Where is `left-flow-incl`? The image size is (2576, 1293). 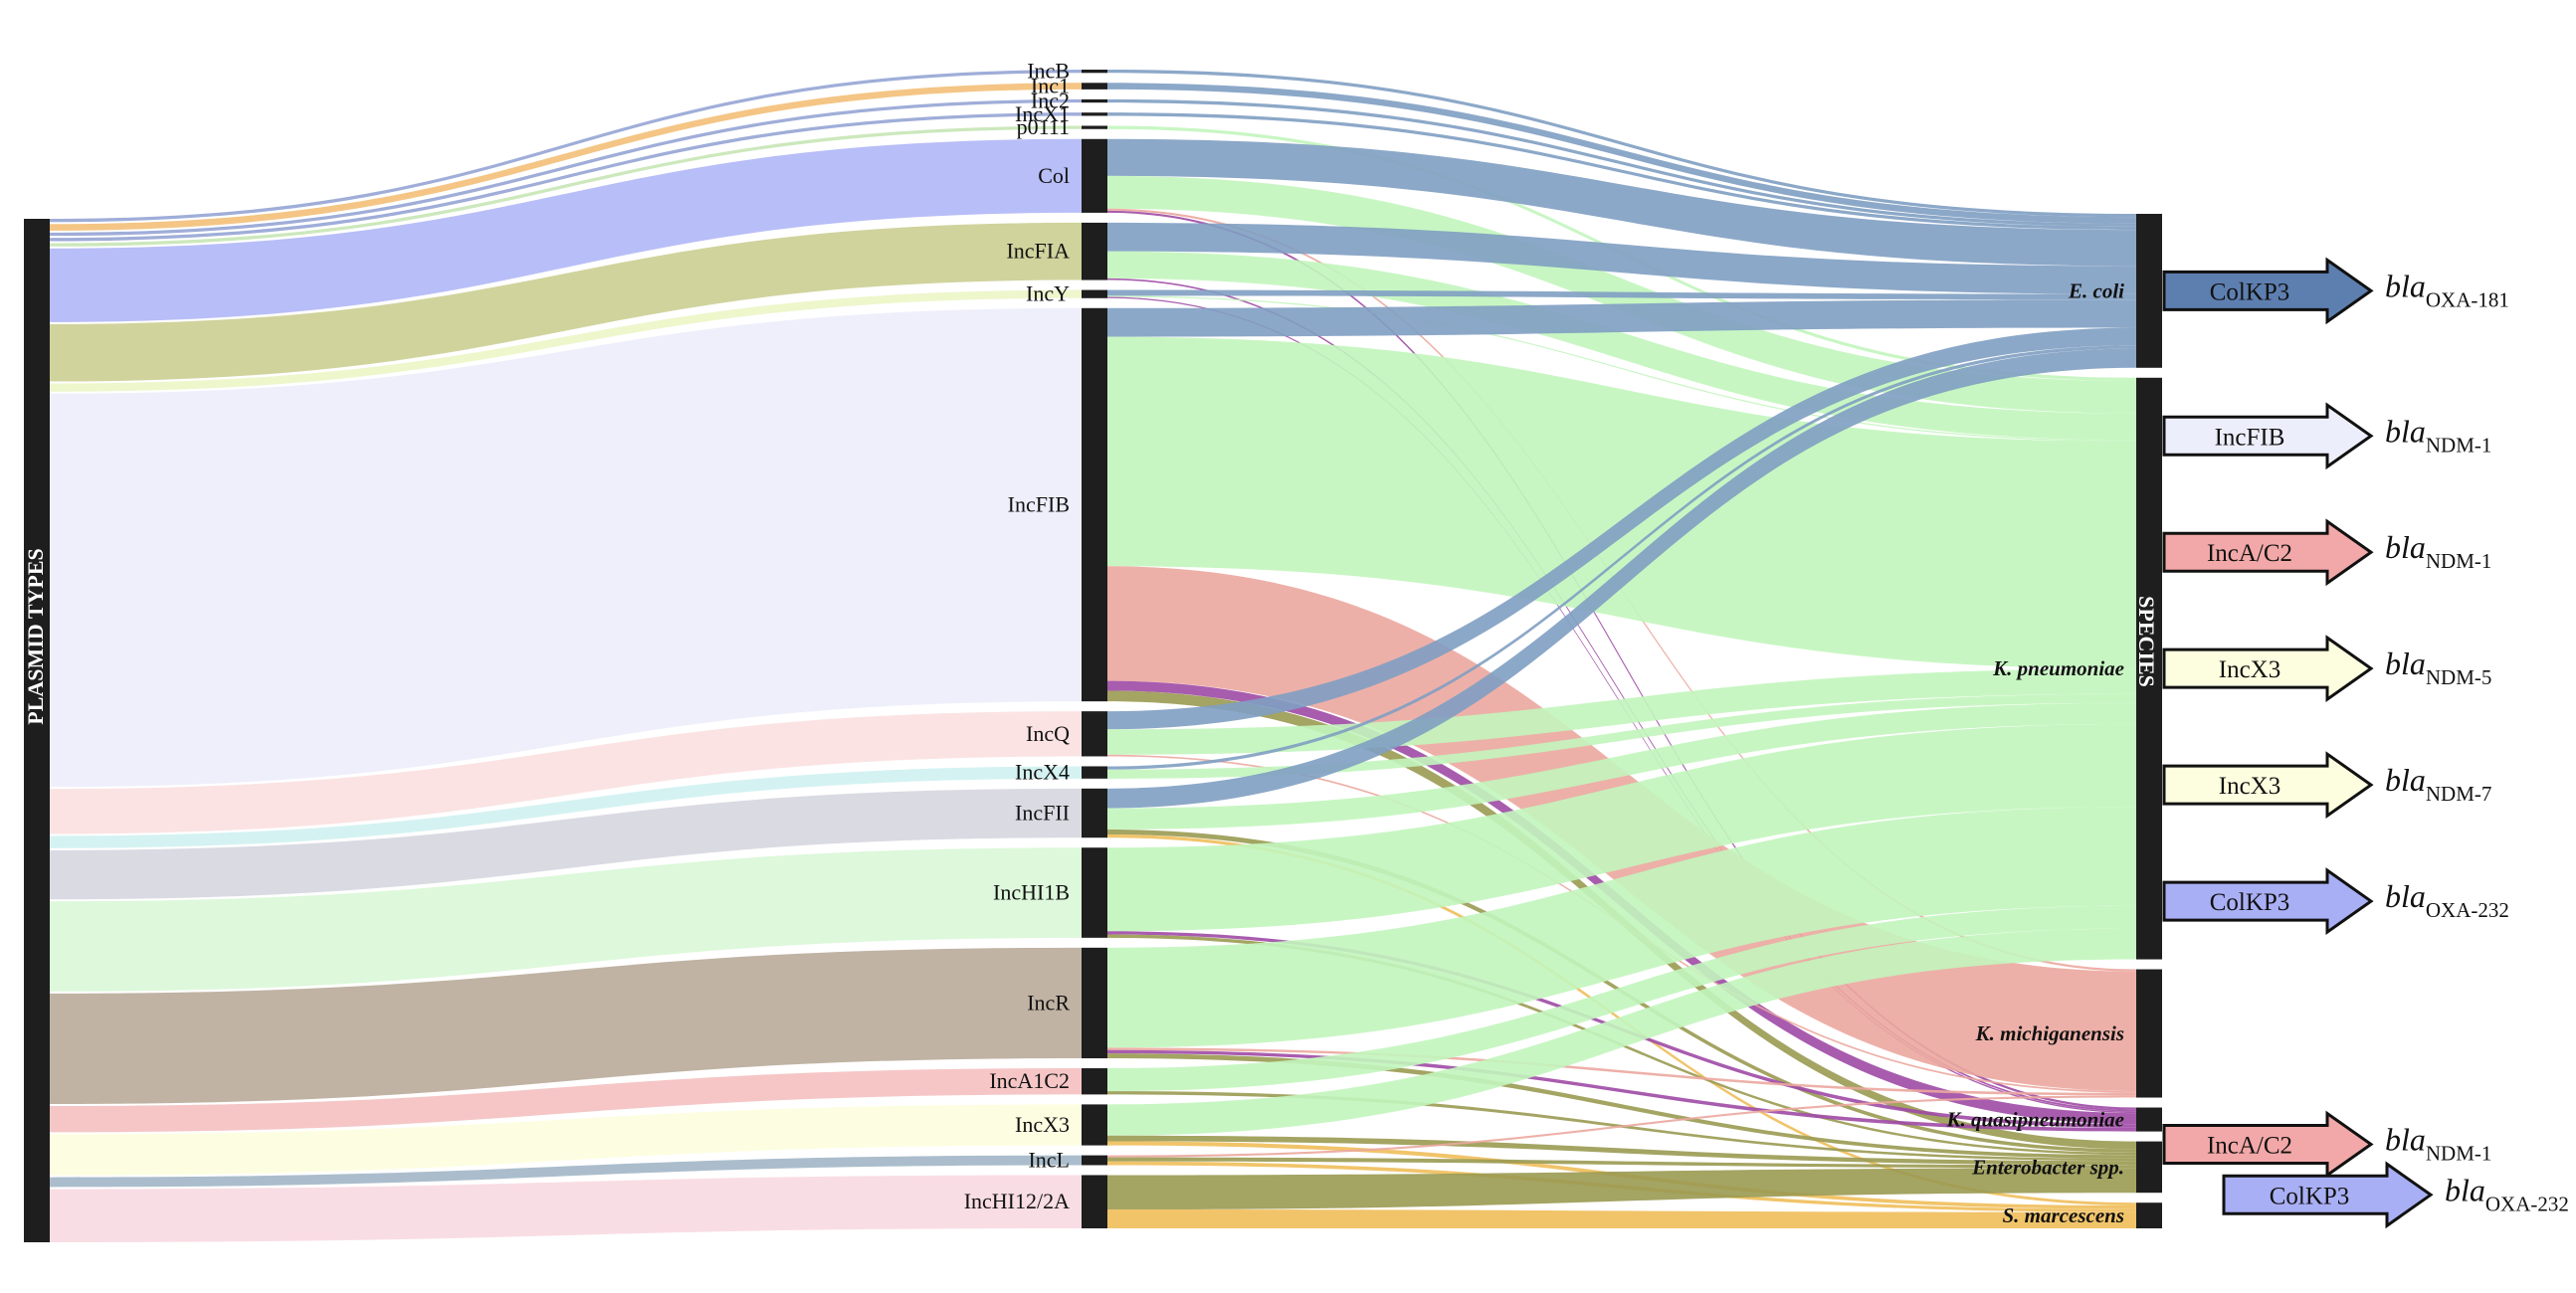 left-flow-incl is located at coordinates (566, 1171).